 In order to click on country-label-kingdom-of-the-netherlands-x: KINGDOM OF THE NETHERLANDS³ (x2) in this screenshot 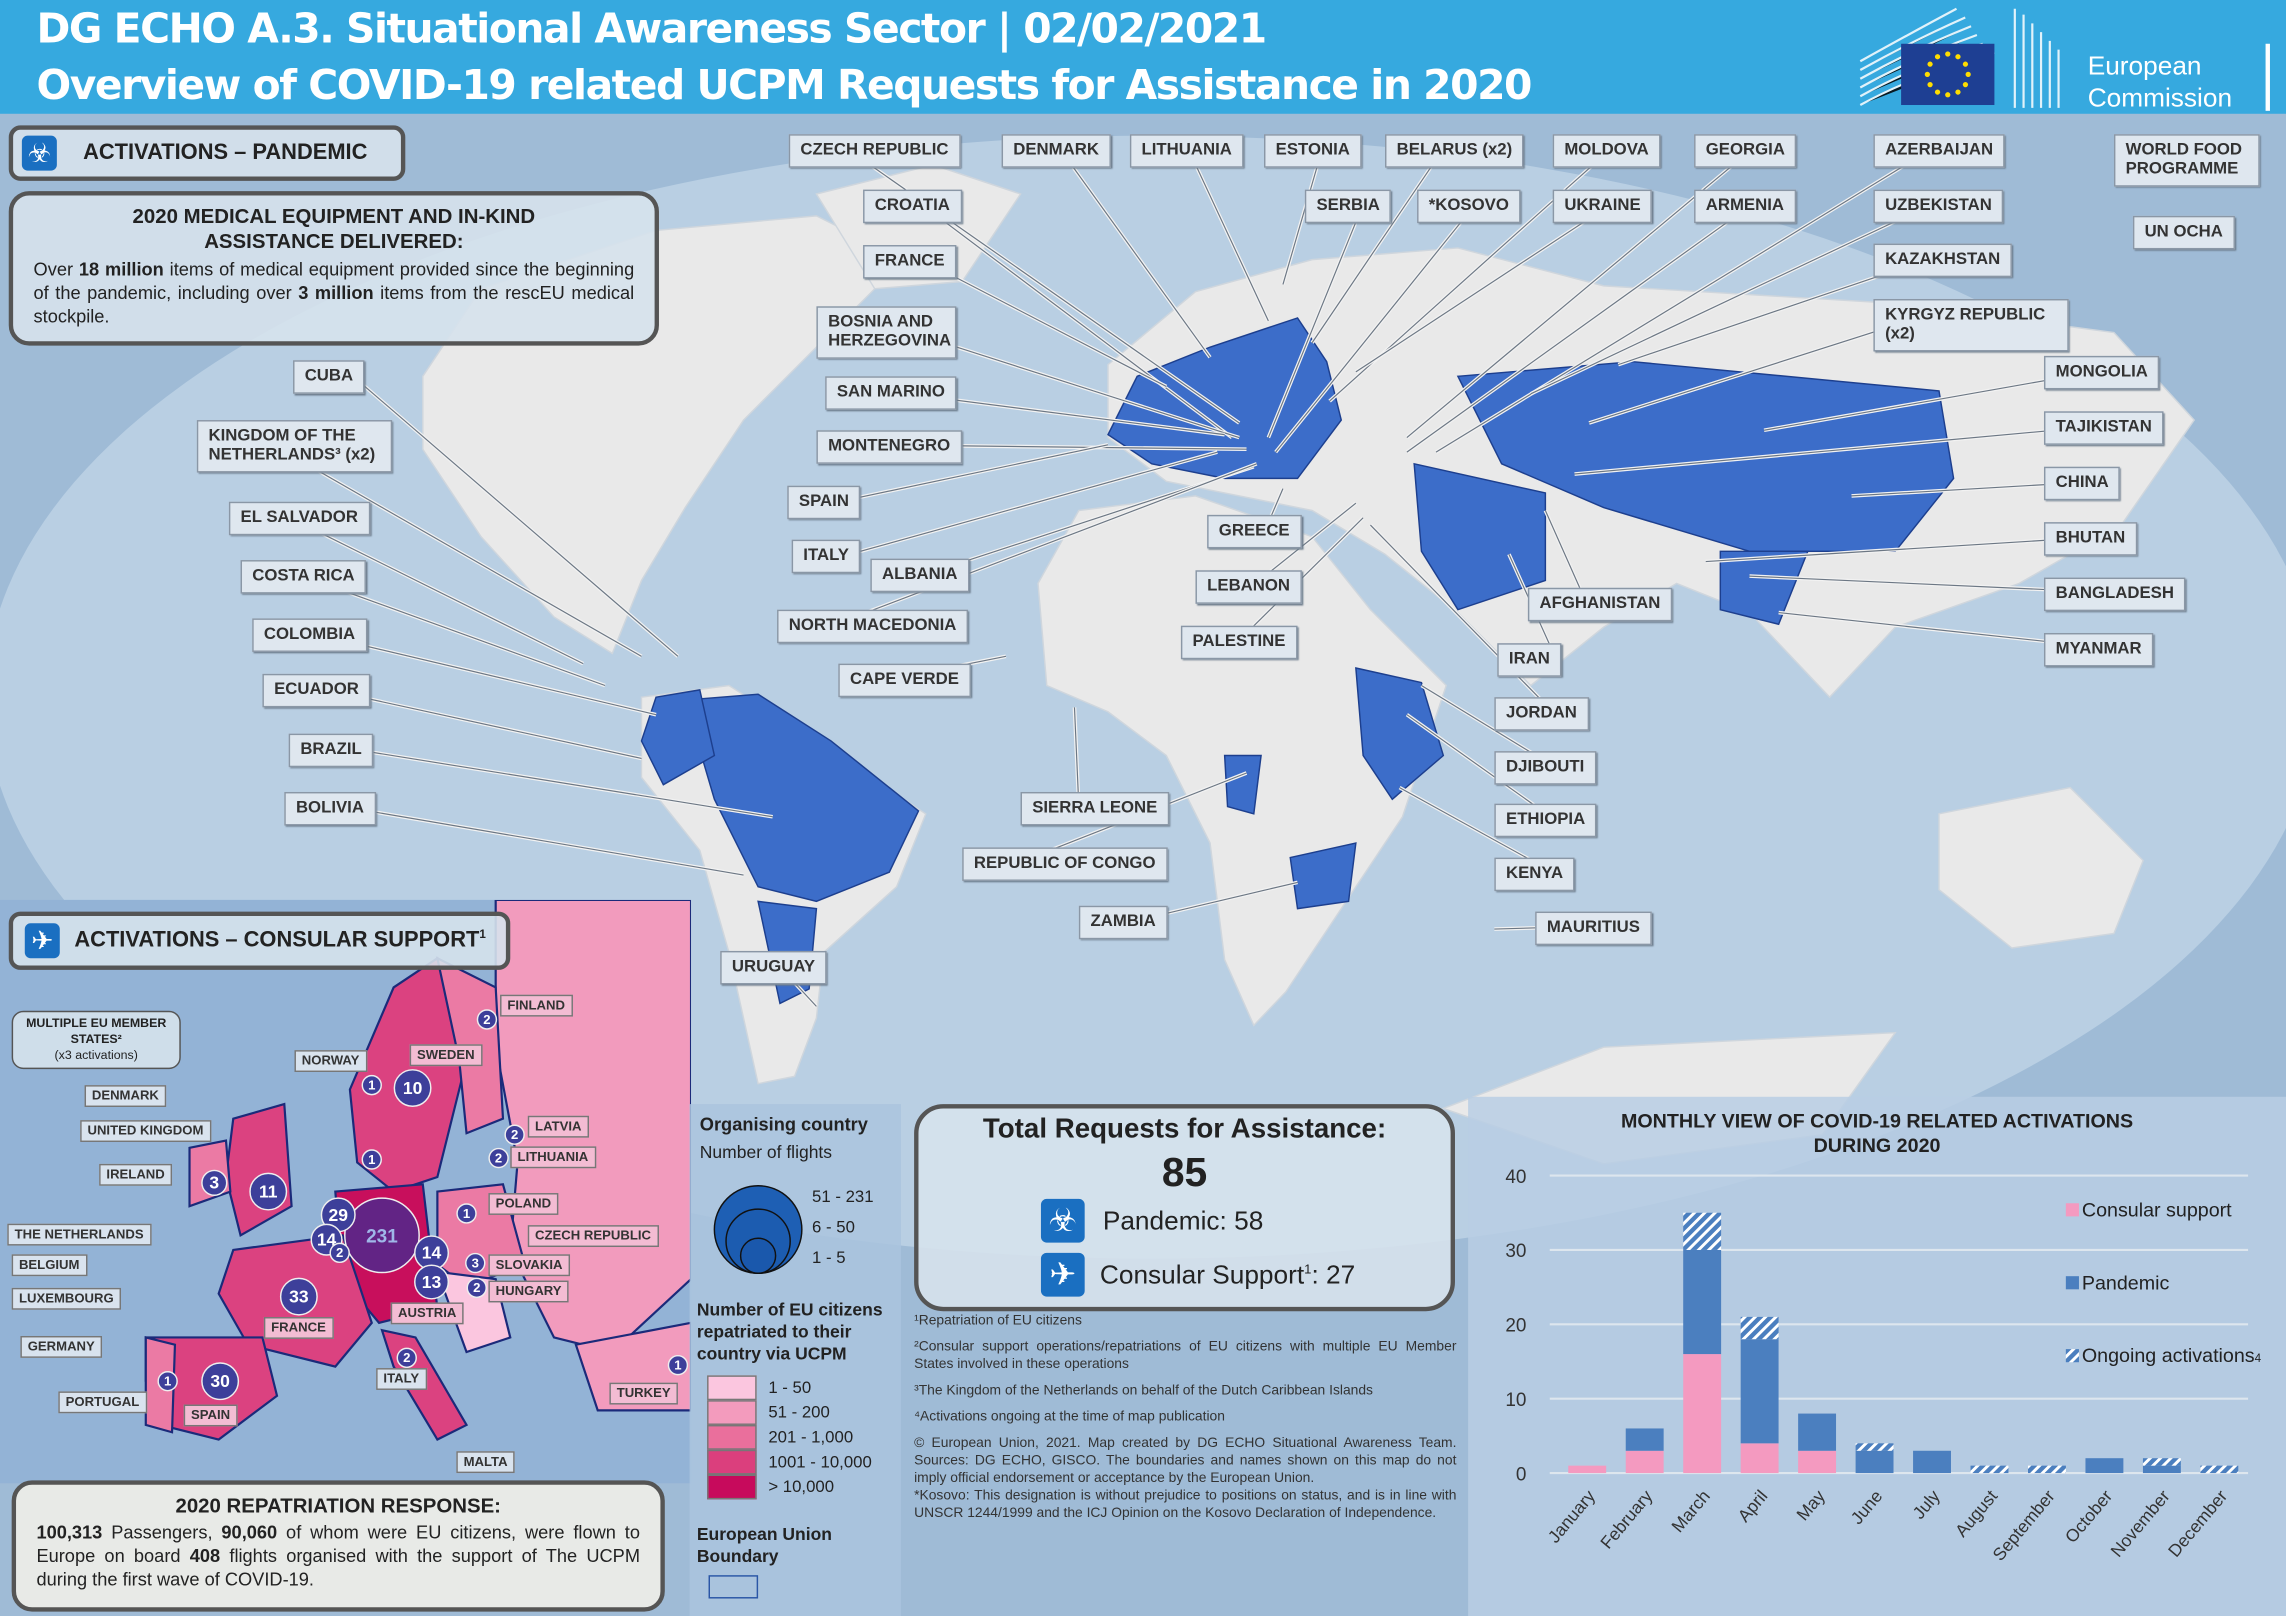, I will do `click(294, 446)`.